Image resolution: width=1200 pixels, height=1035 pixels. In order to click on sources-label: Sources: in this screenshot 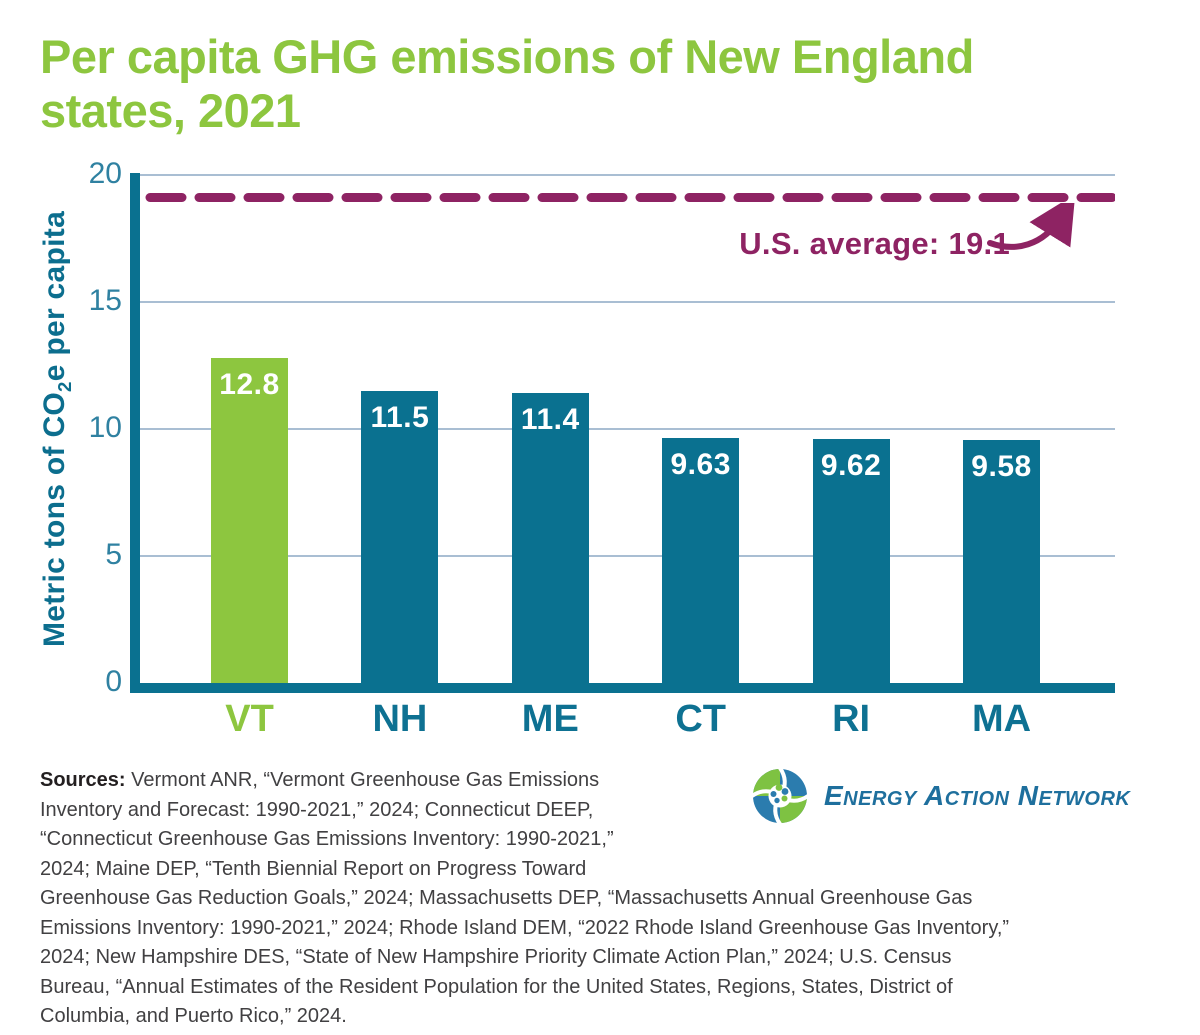, I will do `click(86, 780)`.